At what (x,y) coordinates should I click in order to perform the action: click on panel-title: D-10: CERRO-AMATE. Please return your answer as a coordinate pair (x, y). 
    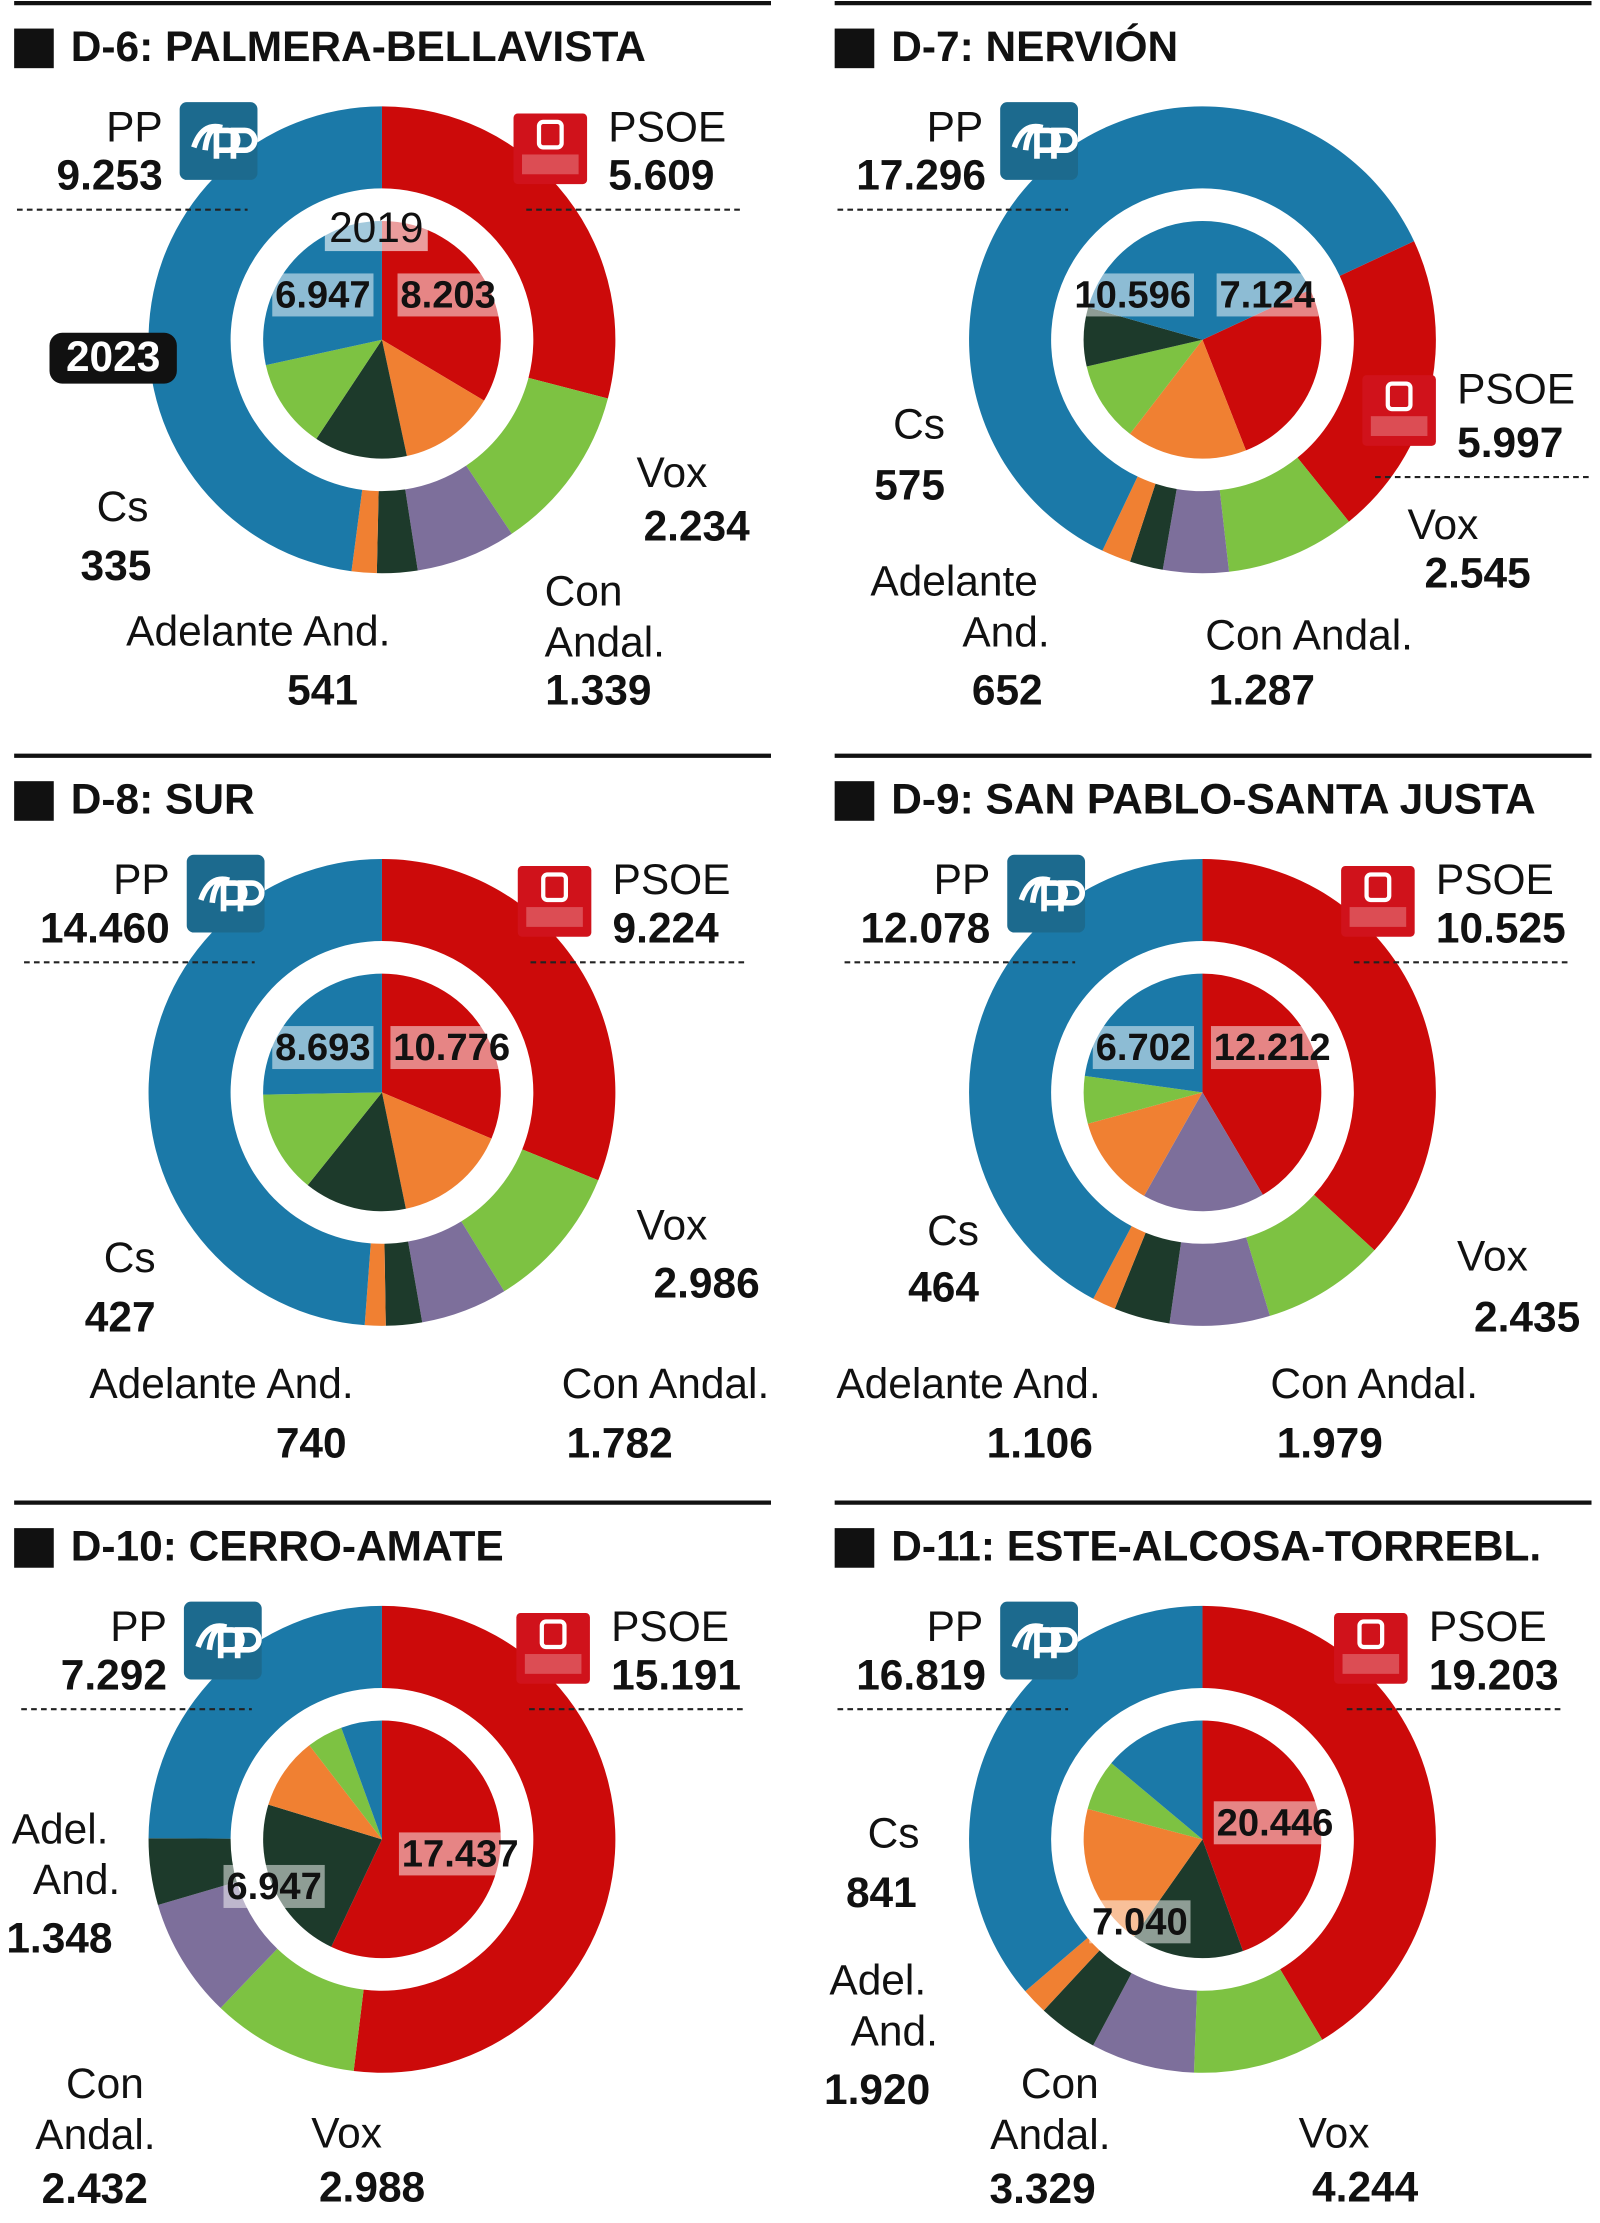
    Looking at the image, I should click on (287, 1546).